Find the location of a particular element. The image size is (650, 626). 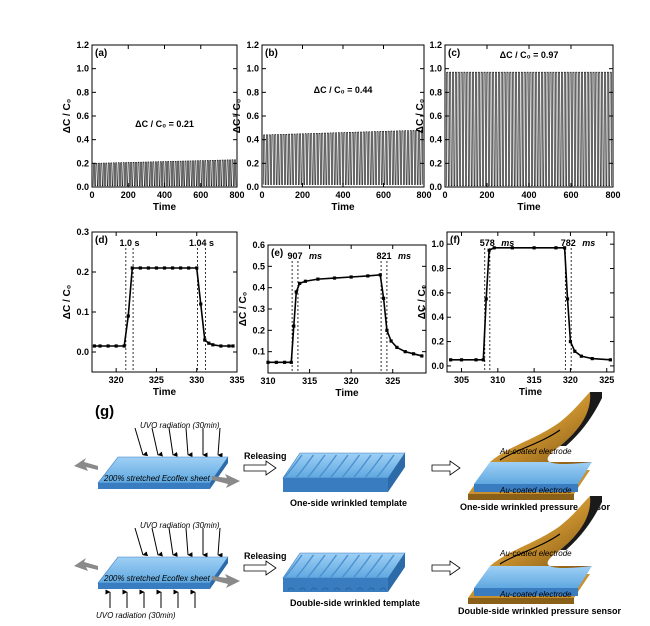

panel-label: (f) is located at coordinates (455, 240).